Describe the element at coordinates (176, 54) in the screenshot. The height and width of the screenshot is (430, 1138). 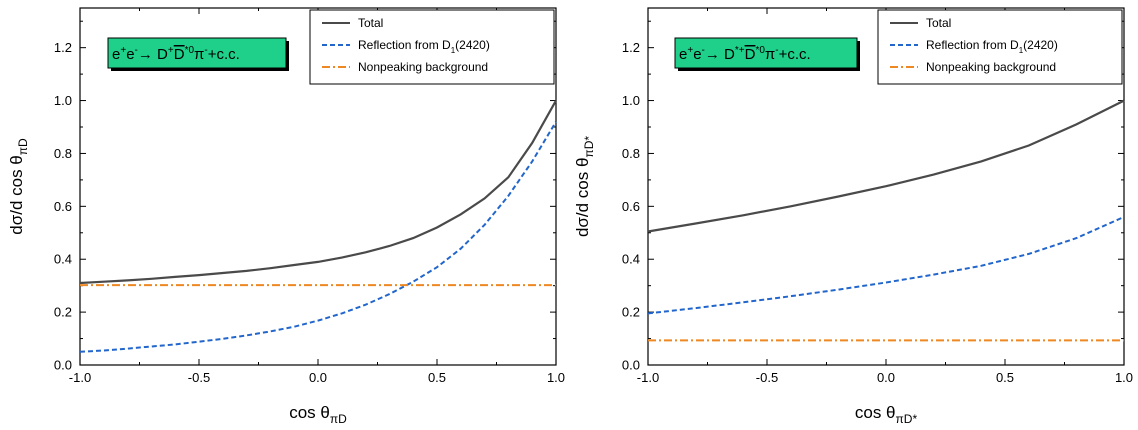
I see `reaction-label: e+e-→ D+D*0π-+c.c.` at that location.